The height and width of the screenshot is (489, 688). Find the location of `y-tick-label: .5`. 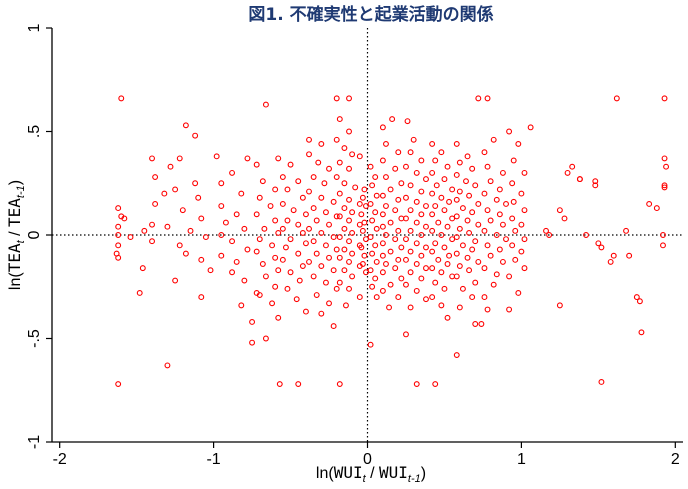

y-tick-label: .5 is located at coordinates (34, 131).